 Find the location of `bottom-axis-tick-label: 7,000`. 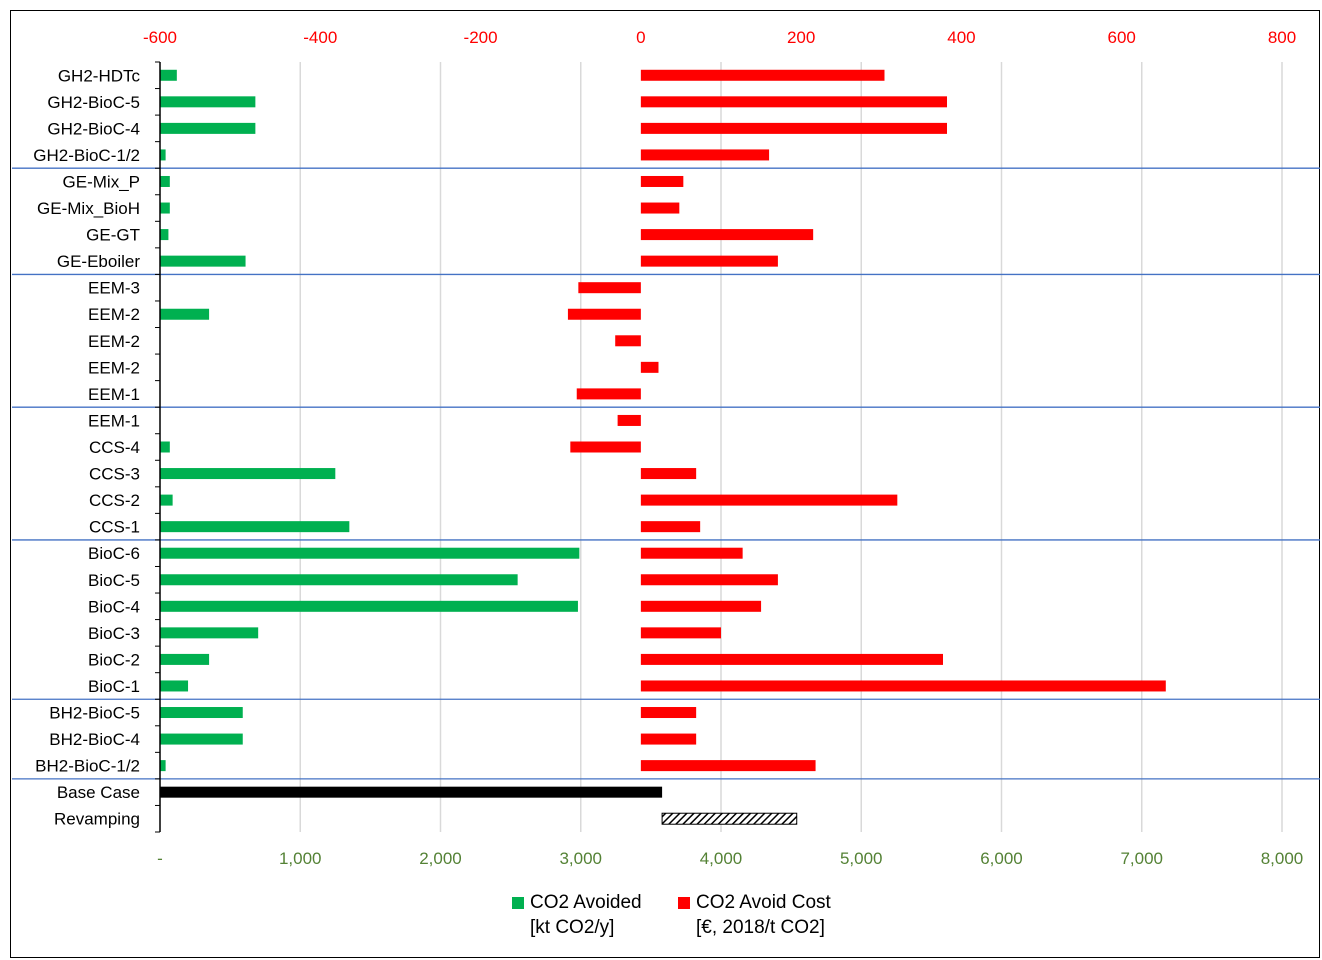

bottom-axis-tick-label: 7,000 is located at coordinates (1141, 858).